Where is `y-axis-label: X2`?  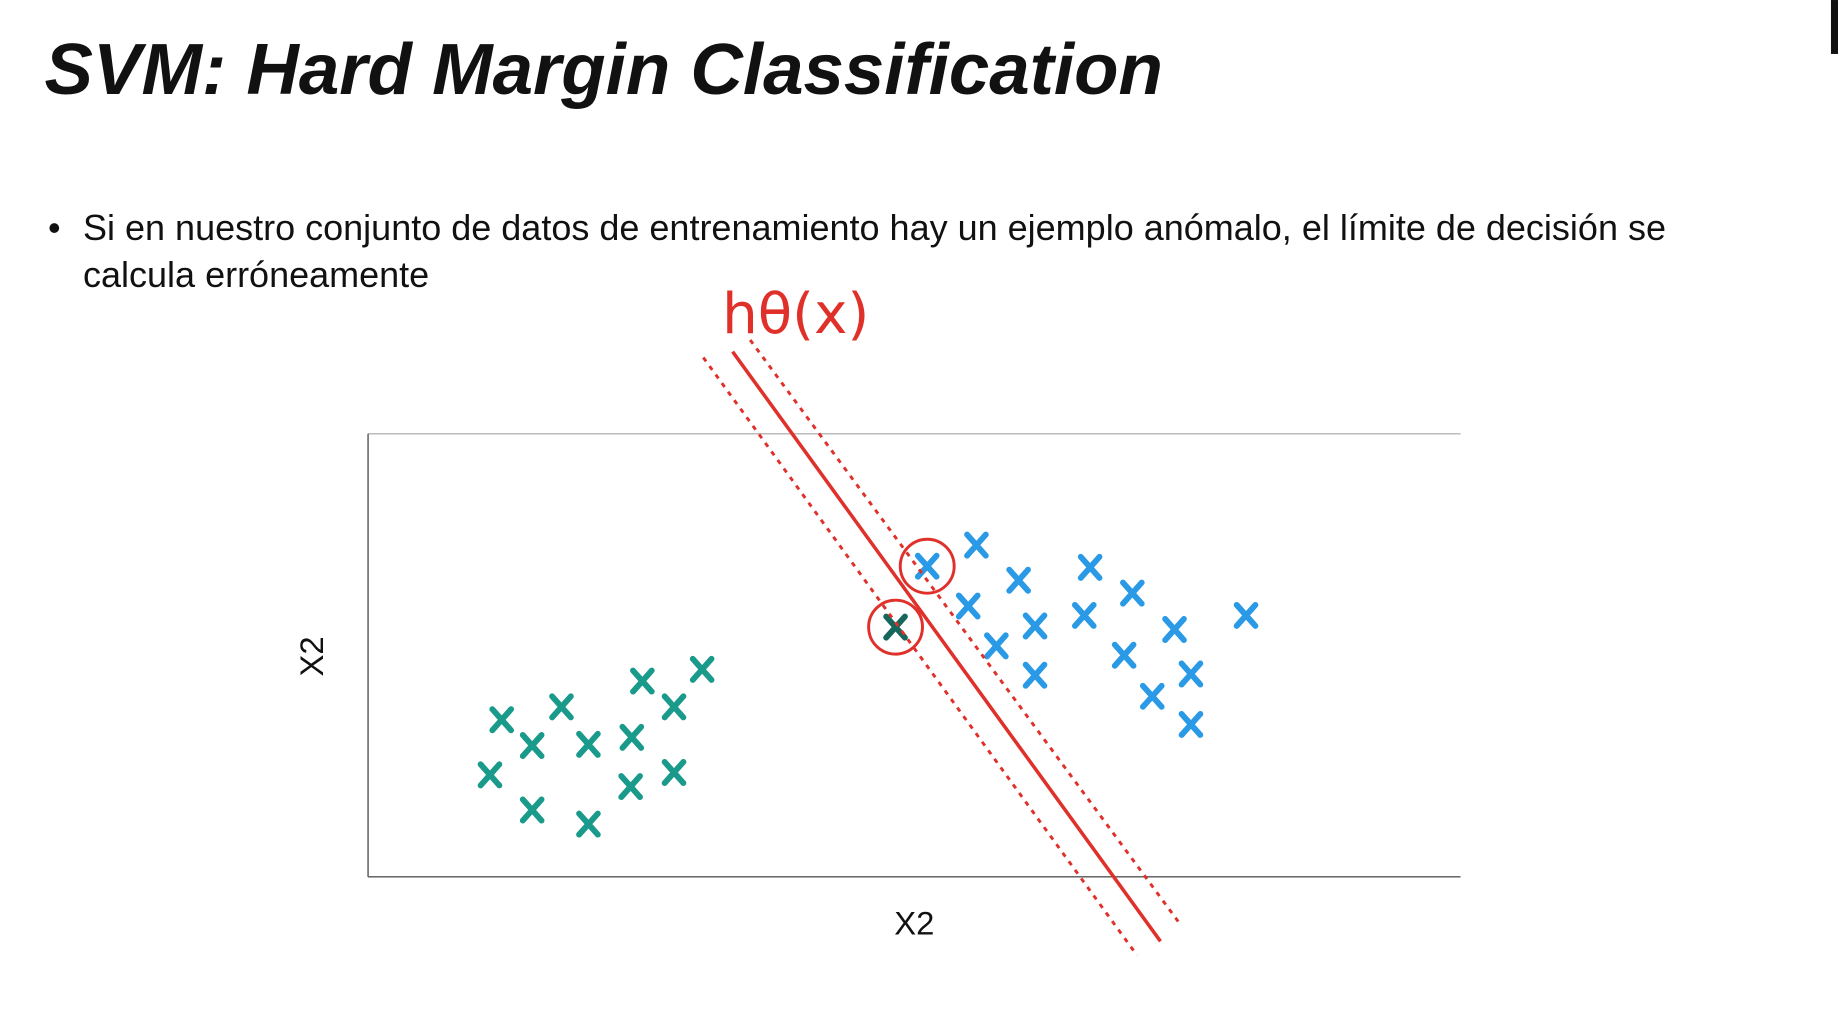
y-axis-label: X2 is located at coordinates (311, 656).